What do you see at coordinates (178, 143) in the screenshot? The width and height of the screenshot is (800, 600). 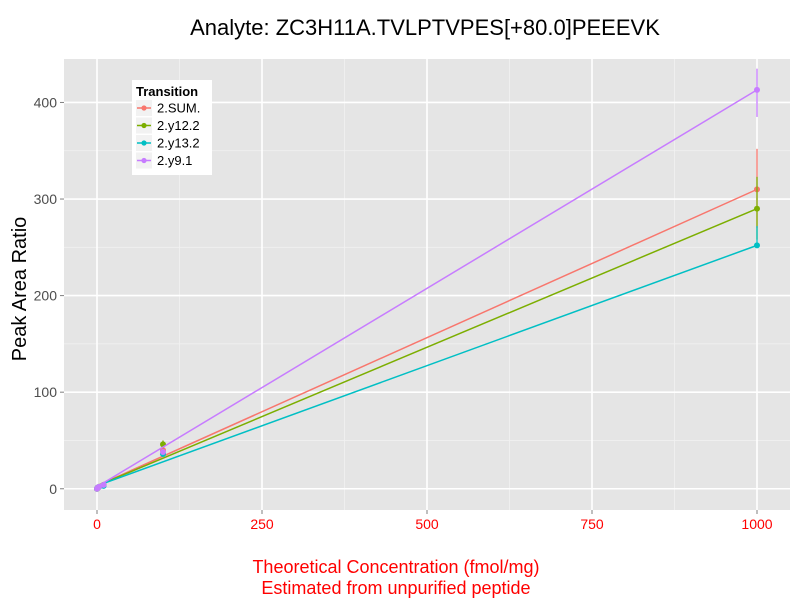 I see `legend-label: 2.y13.2` at bounding box center [178, 143].